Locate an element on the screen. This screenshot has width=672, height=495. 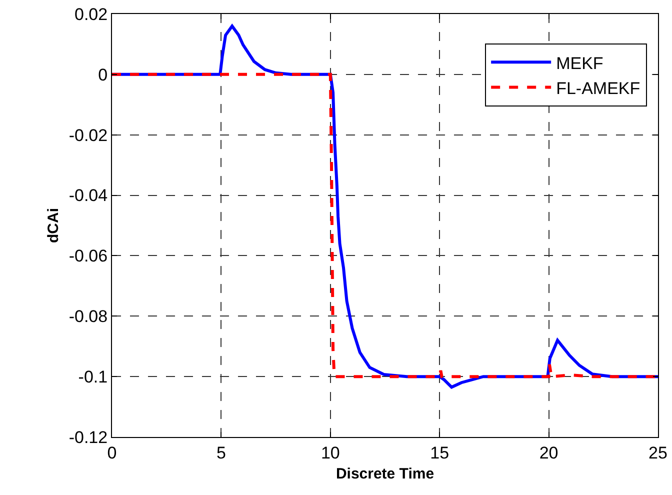
x-tick-label: 20 is located at coordinates (548, 452).